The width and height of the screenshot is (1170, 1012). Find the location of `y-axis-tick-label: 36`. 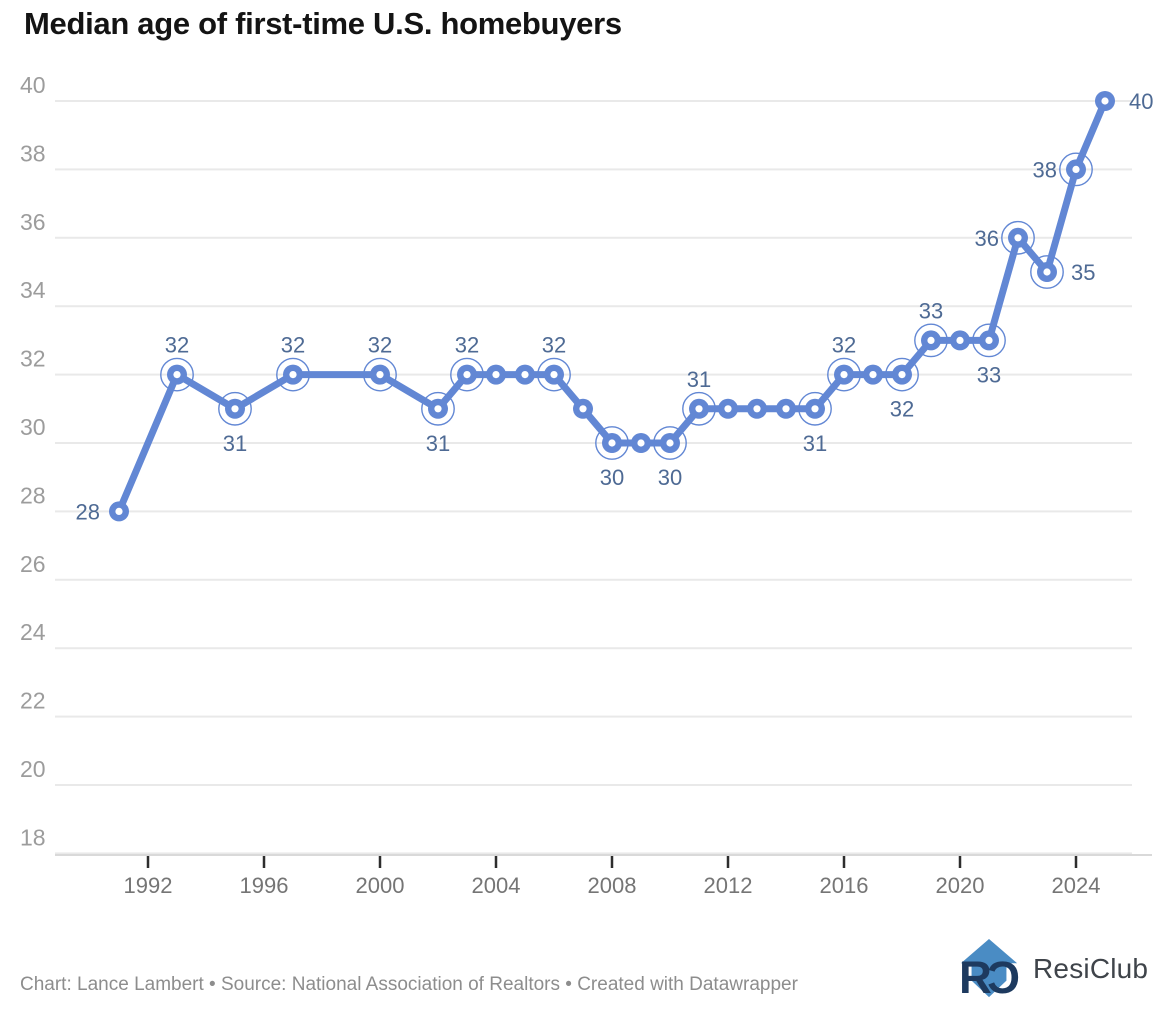

y-axis-tick-label: 36 is located at coordinates (33, 222).